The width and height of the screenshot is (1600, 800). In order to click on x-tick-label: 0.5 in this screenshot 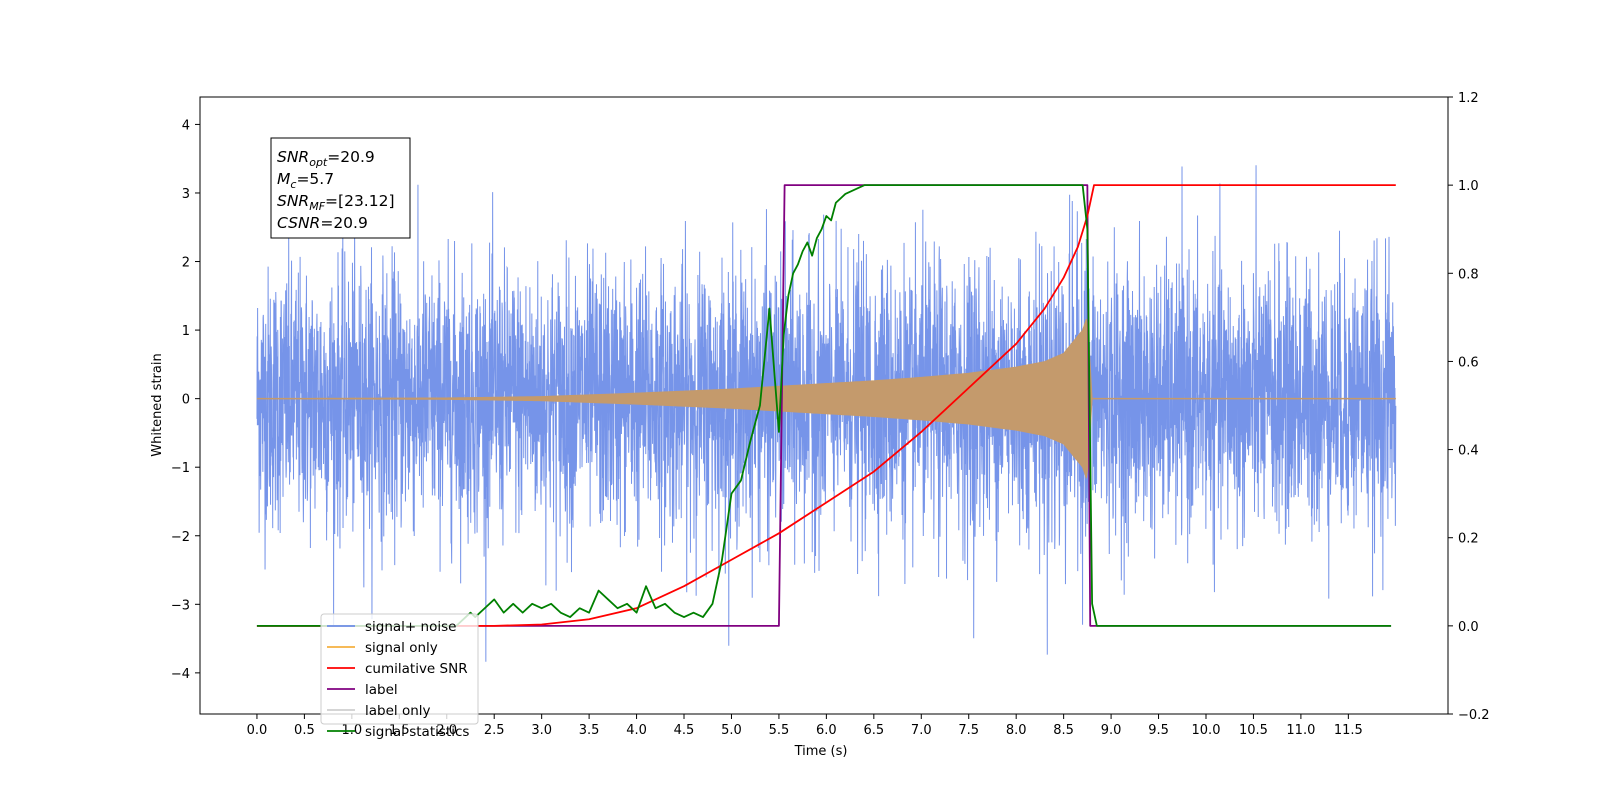, I will do `click(304, 730)`.